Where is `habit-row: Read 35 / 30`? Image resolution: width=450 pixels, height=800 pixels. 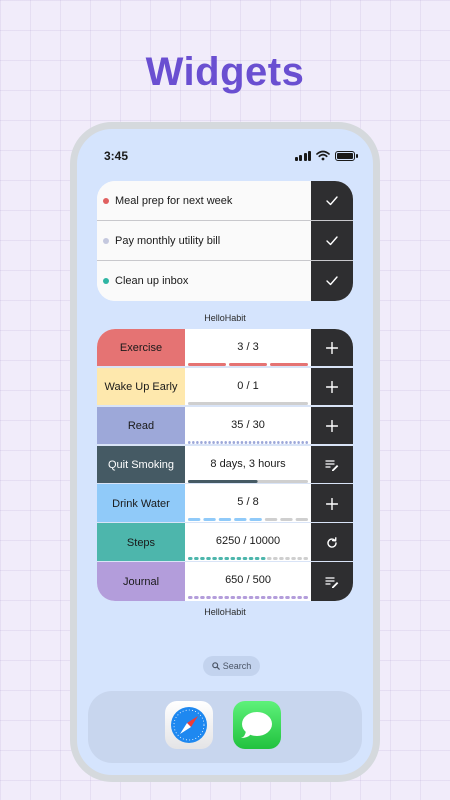
habit-row: Read 35 / 30 is located at coordinates (225, 426).